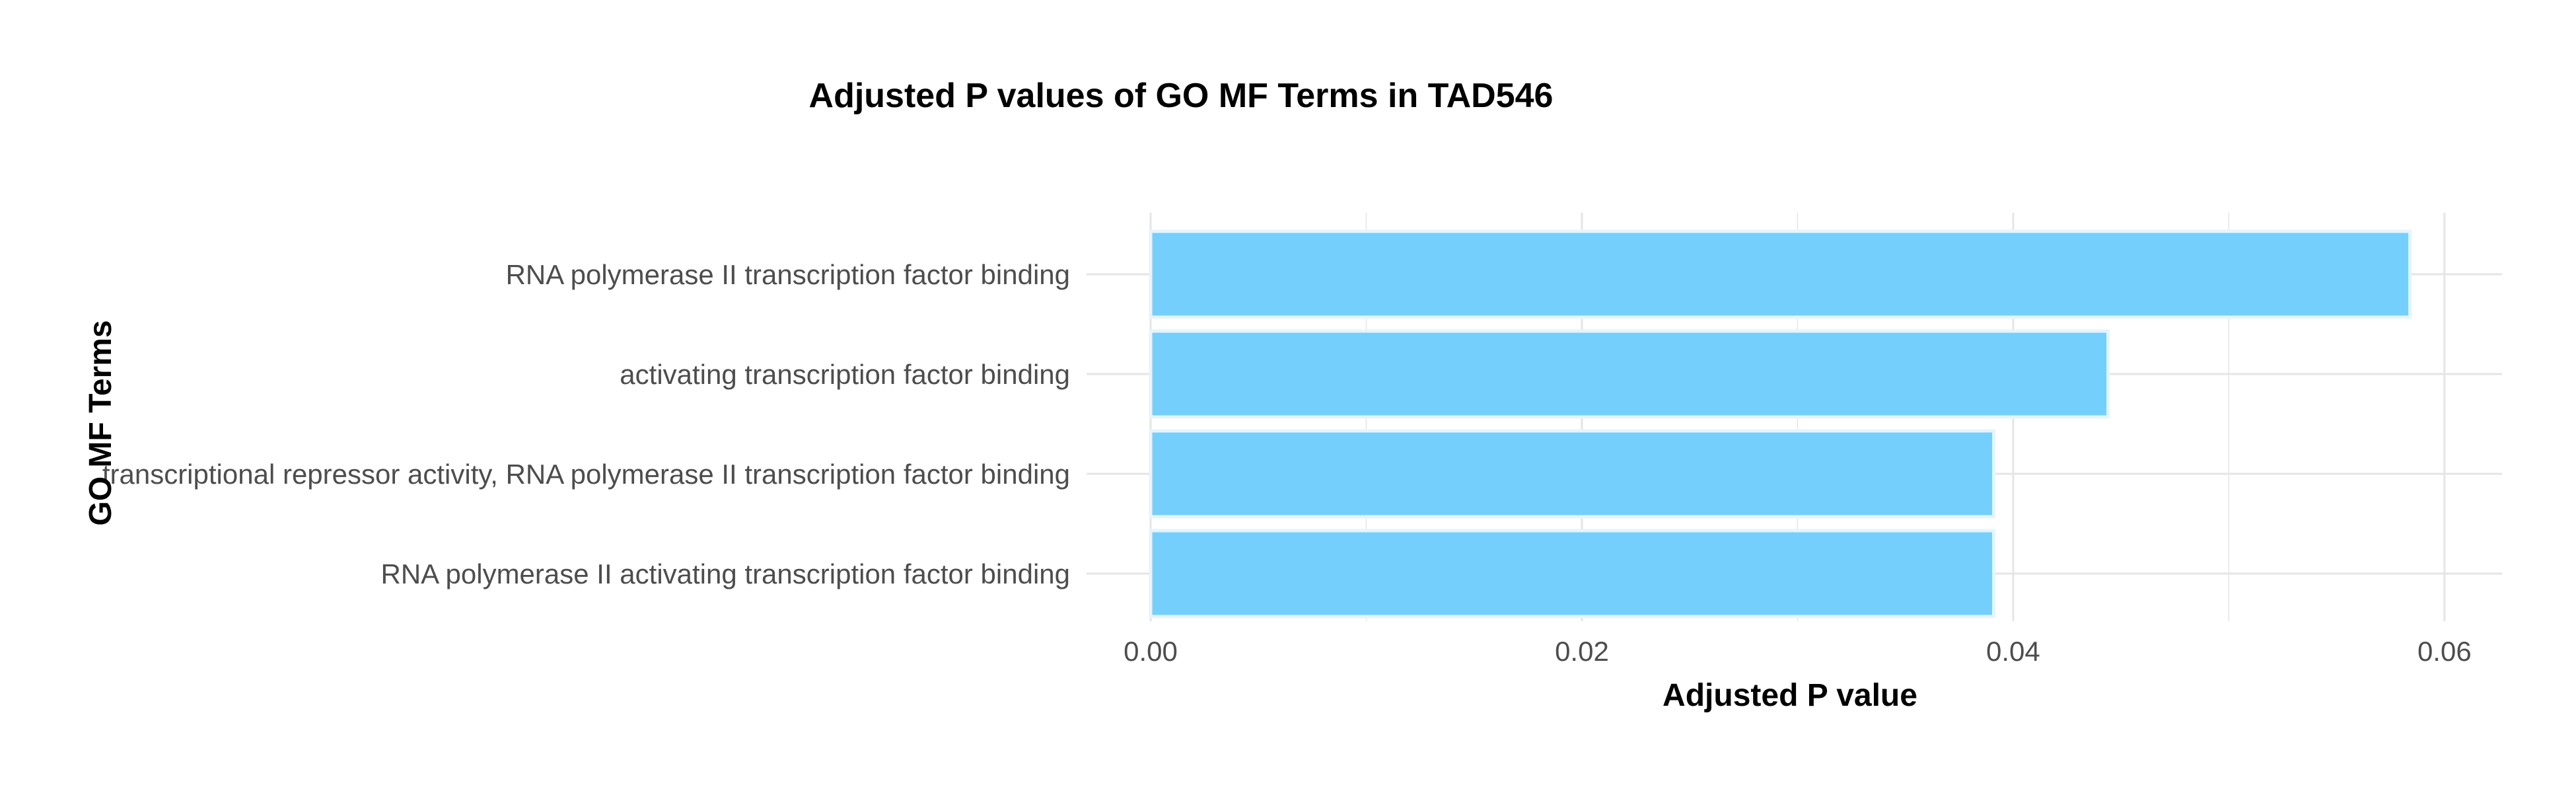 The image size is (2576, 793). I want to click on x-tick-label: 0.02, so click(1582, 652).